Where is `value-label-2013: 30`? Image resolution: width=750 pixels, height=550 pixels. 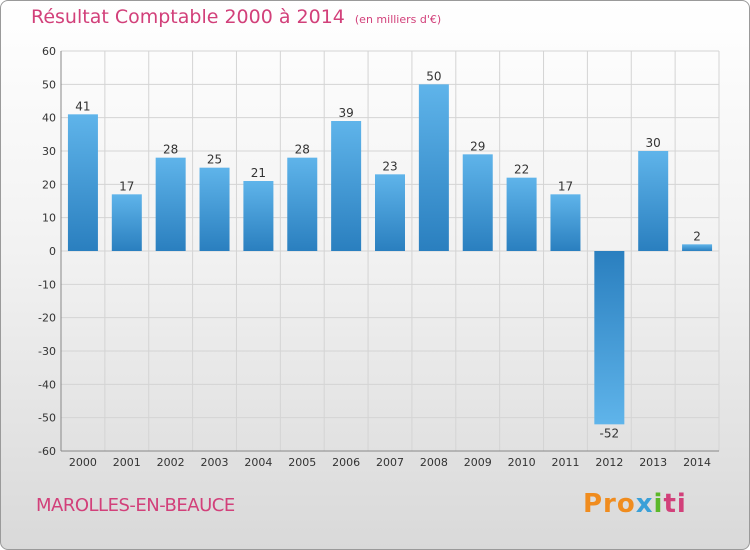
value-label-2013: 30 is located at coordinates (653, 143).